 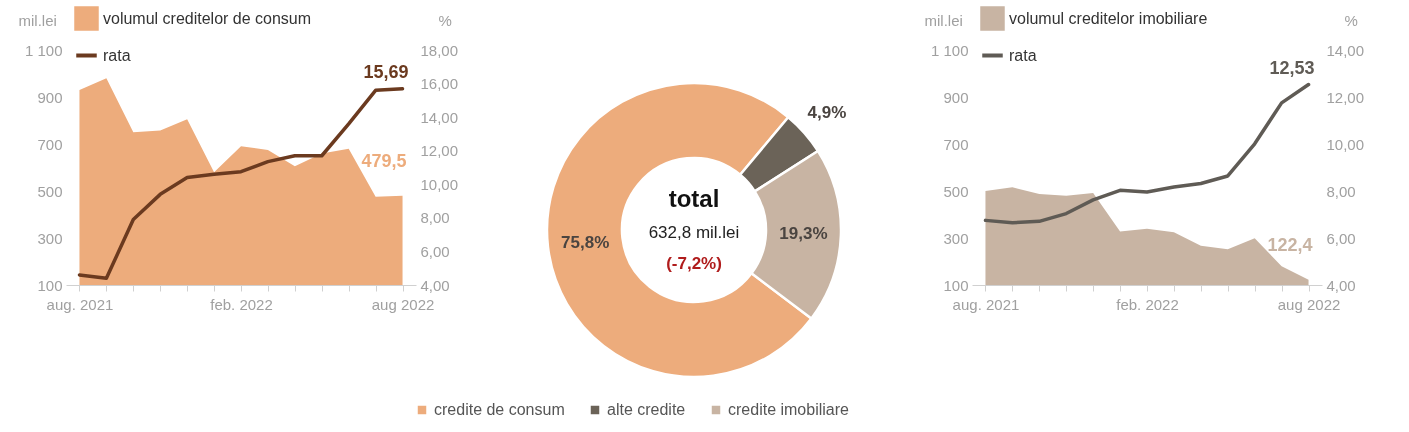 What do you see at coordinates (585, 242) in the screenshot?
I see `data-label: 75,8%` at bounding box center [585, 242].